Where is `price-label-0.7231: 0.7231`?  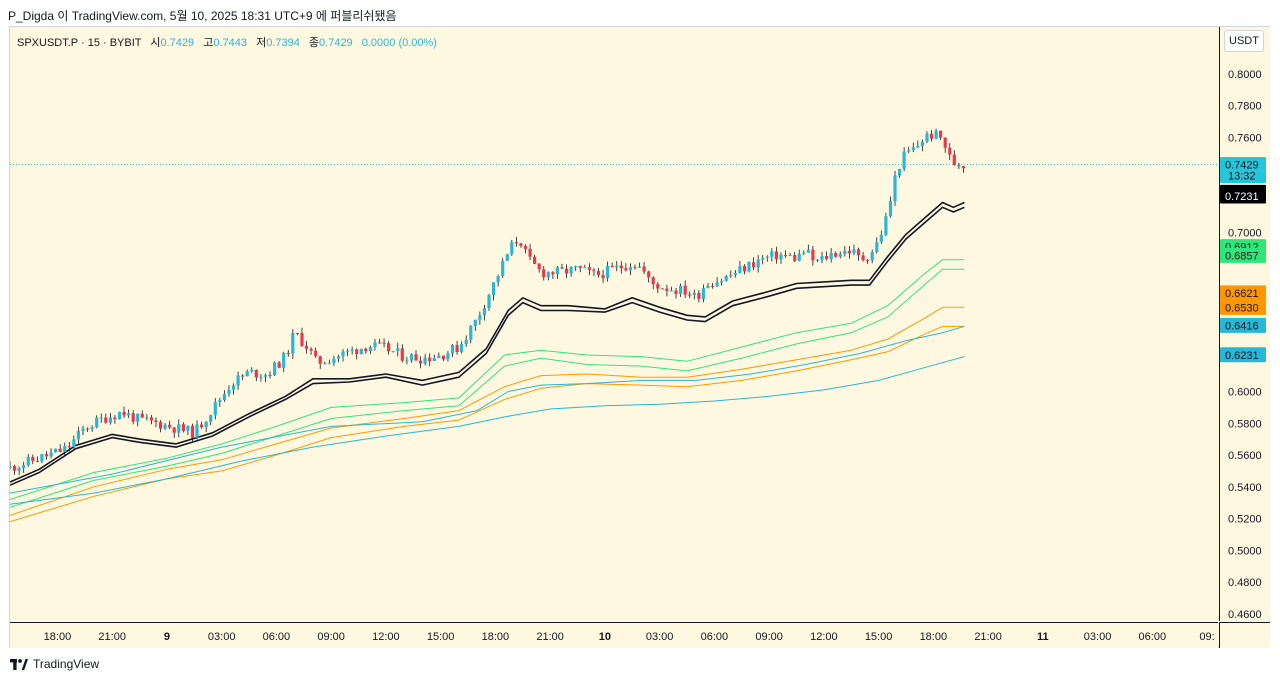 price-label-0.7231: 0.7231 is located at coordinates (1243, 196).